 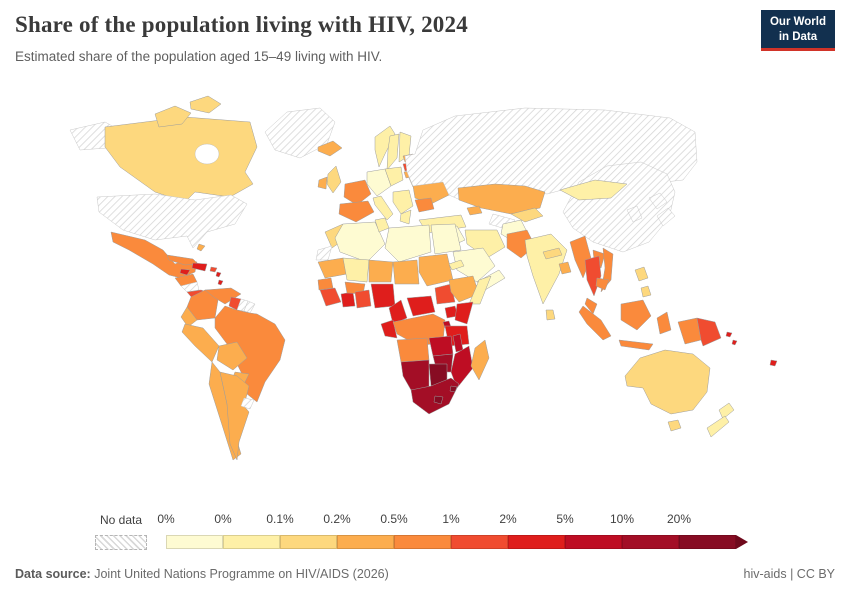 What do you see at coordinates (441, 346) in the screenshot?
I see `map-region-zambia` at bounding box center [441, 346].